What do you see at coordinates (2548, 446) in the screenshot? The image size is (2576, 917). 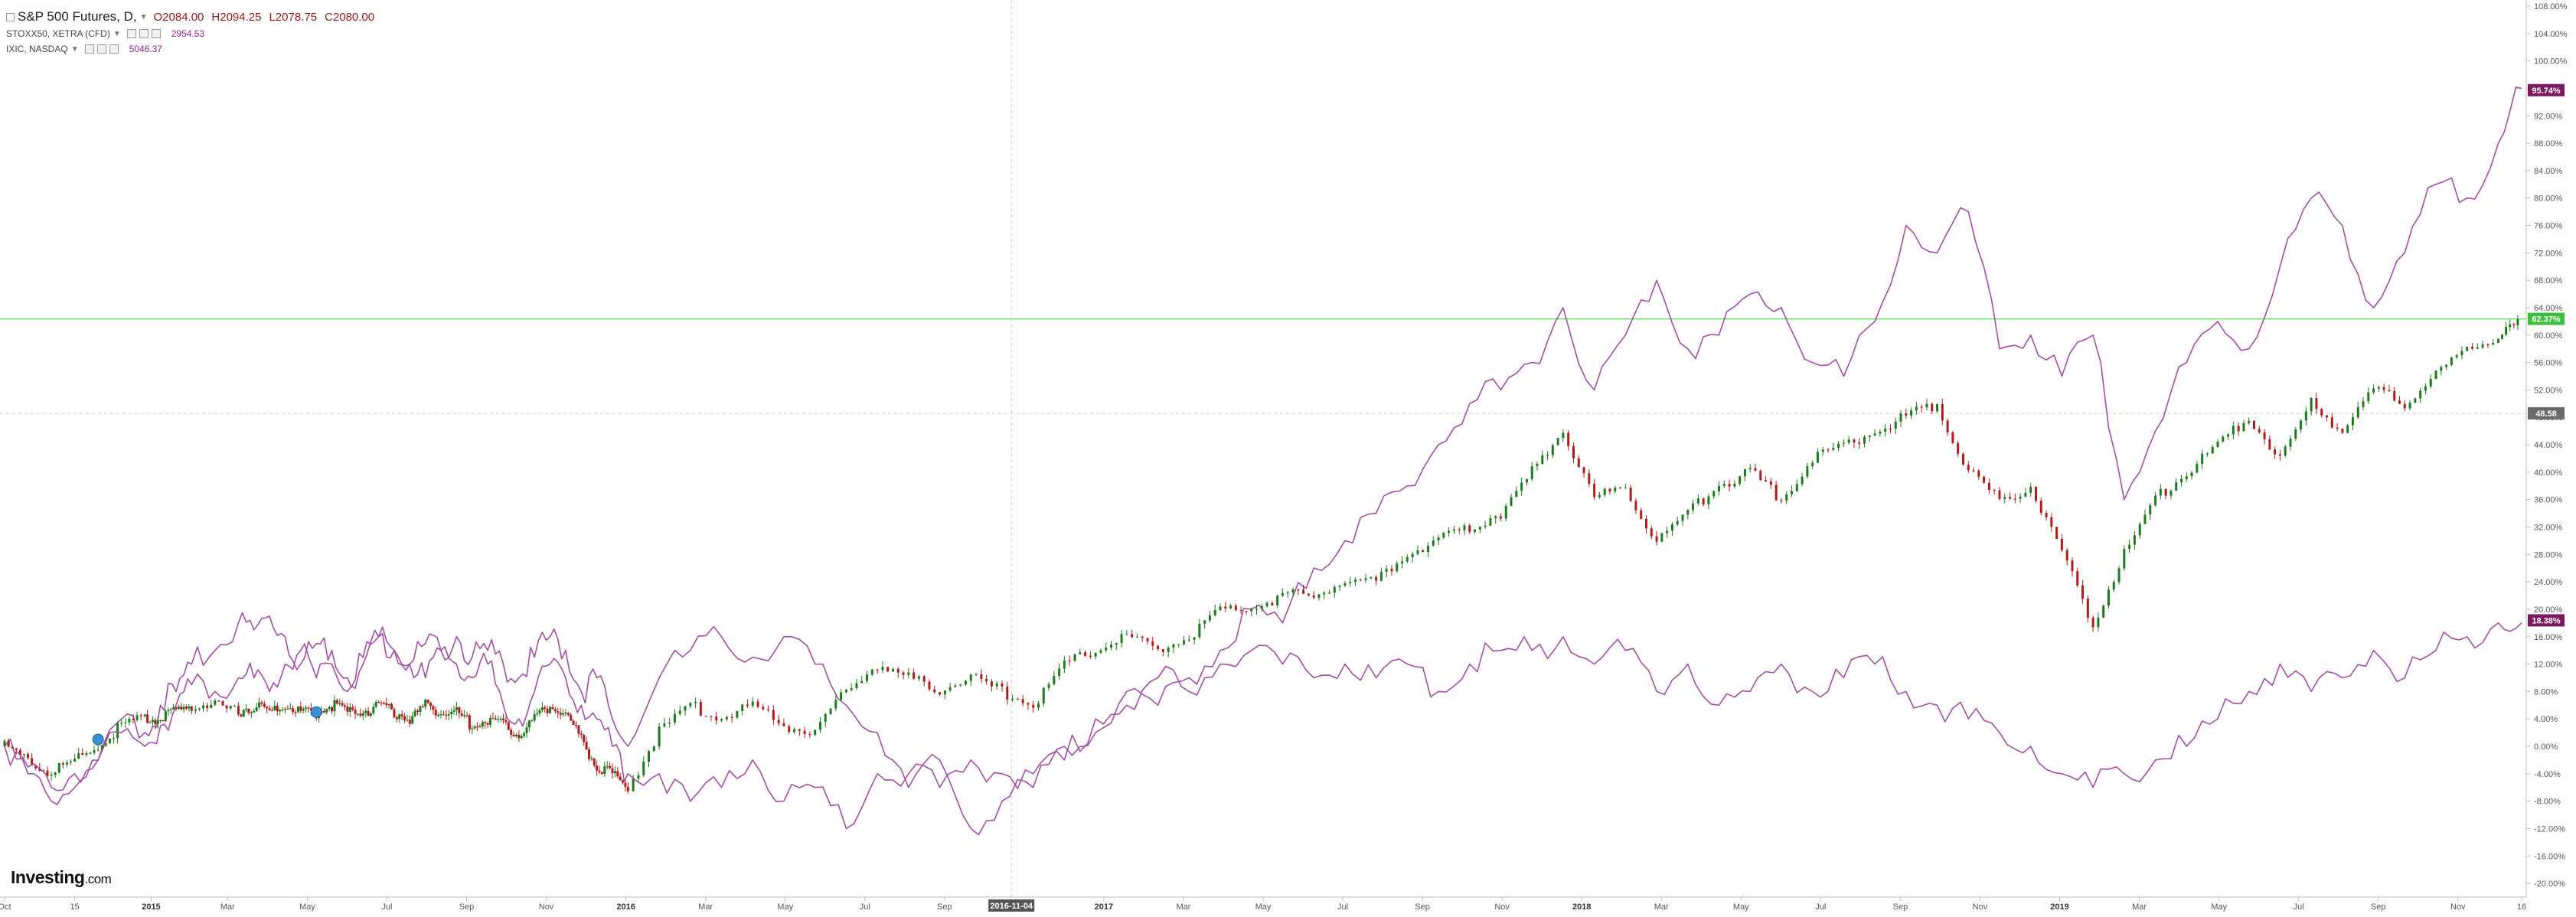 I see `y-tick-label: 44.00%` at bounding box center [2548, 446].